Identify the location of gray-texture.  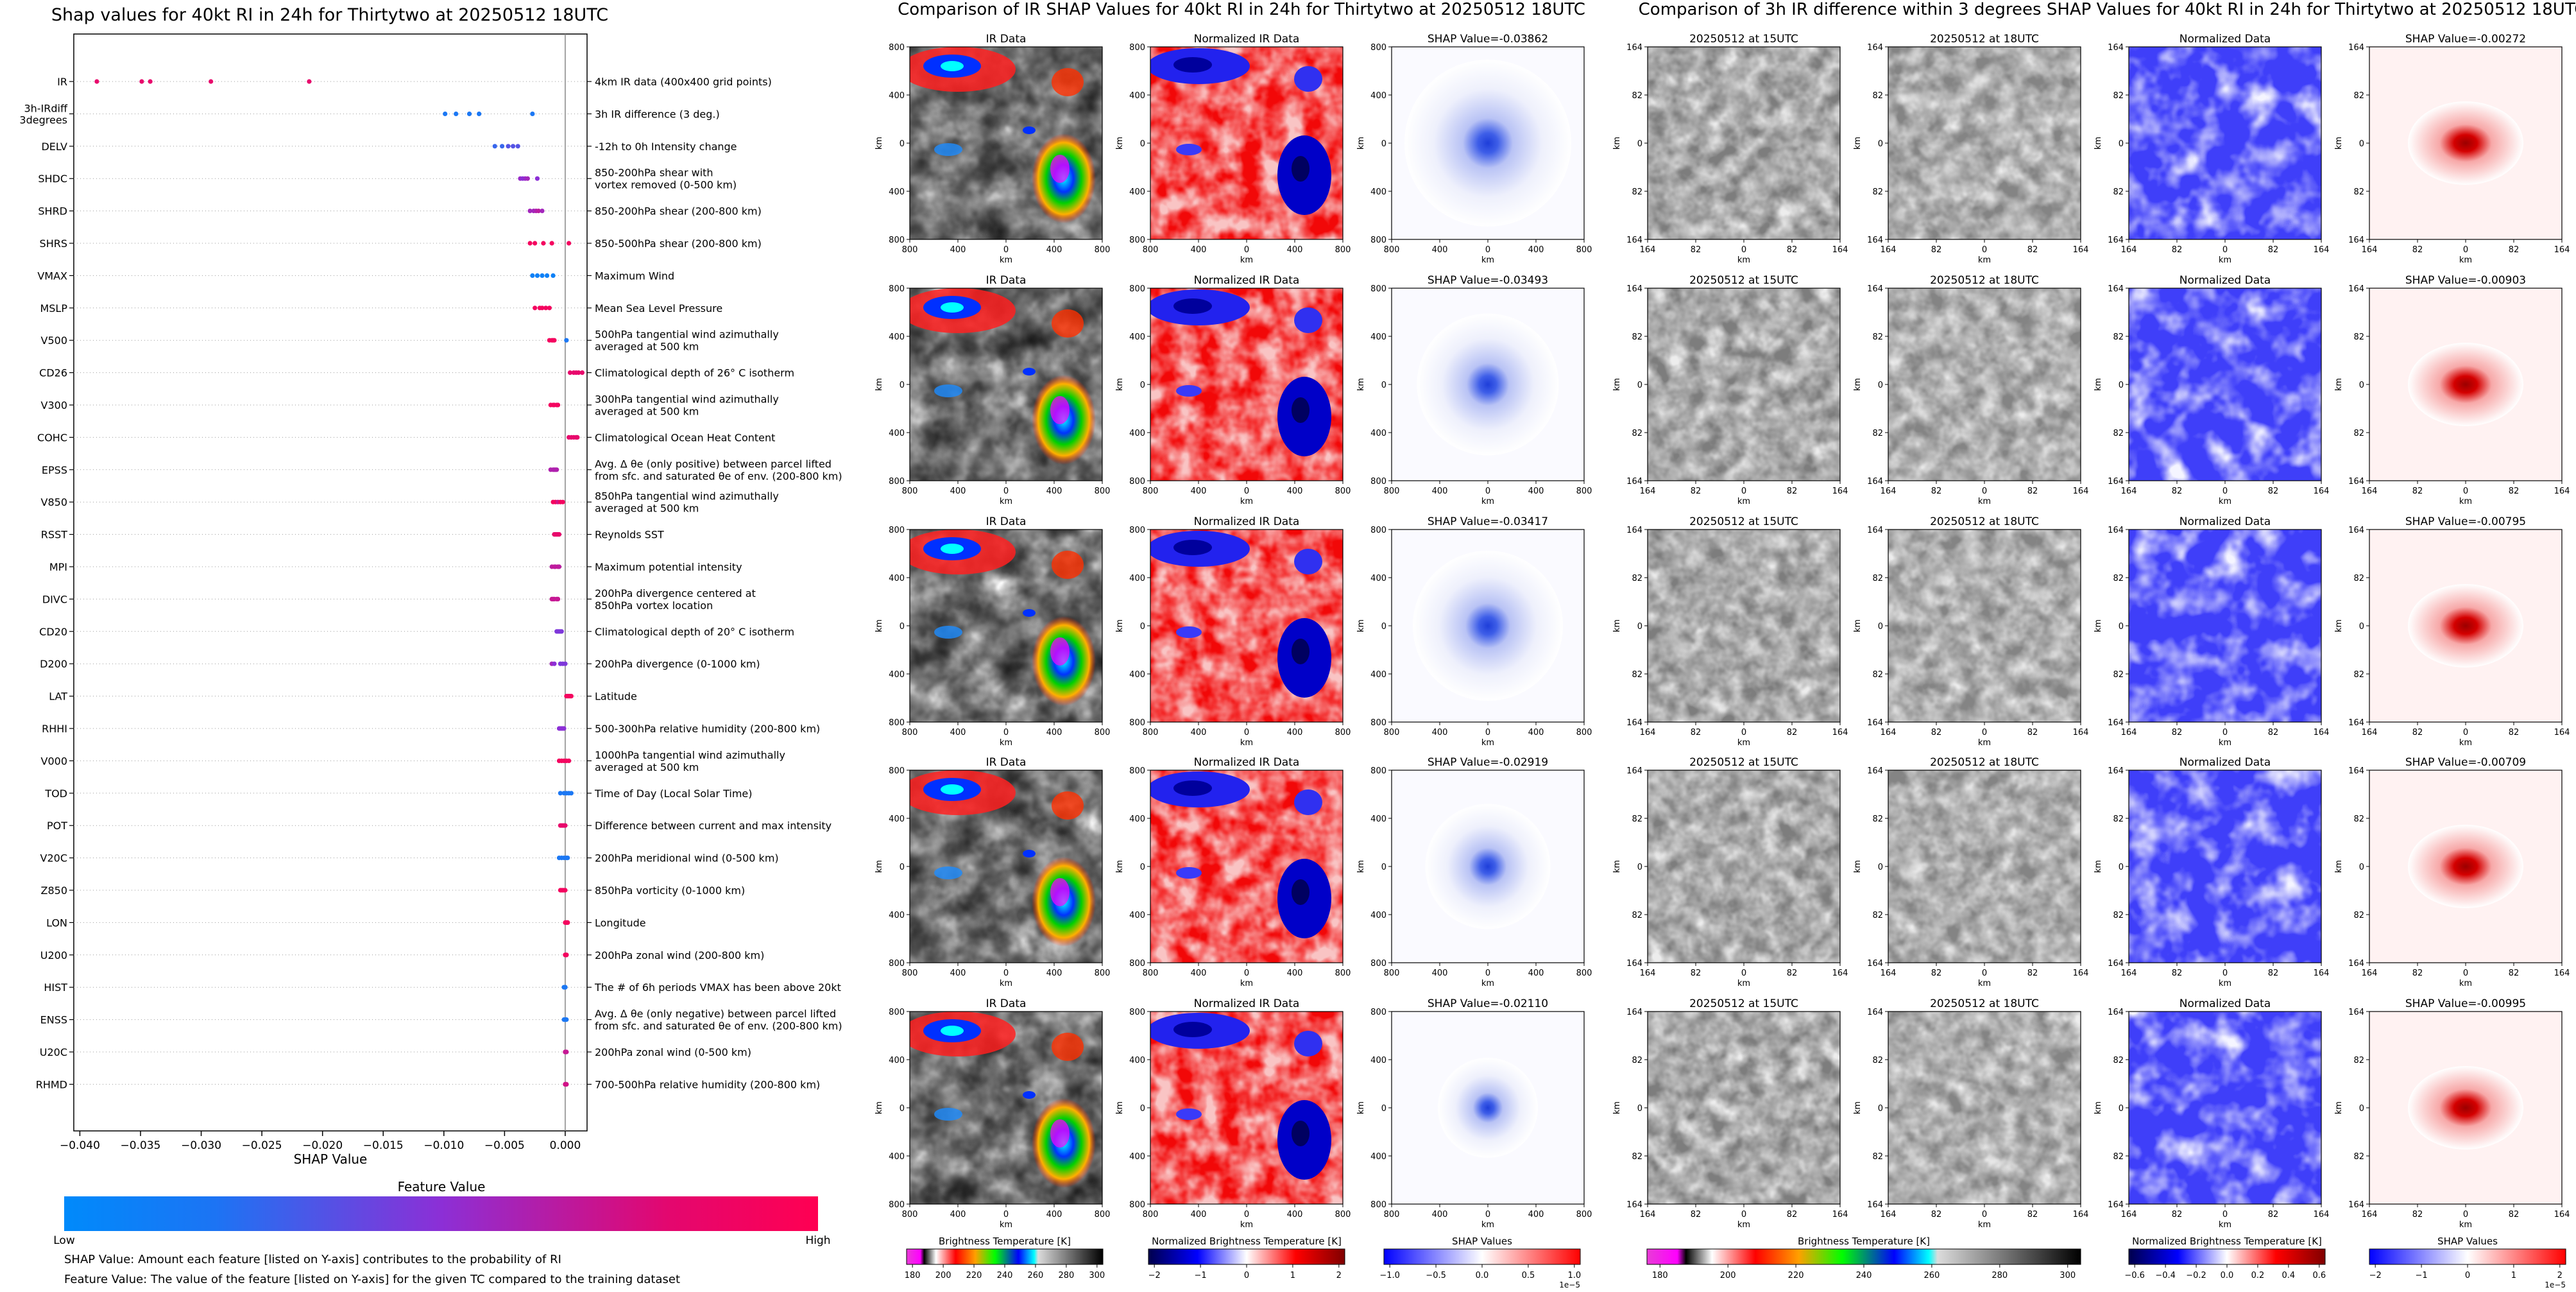
(1984, 1108).